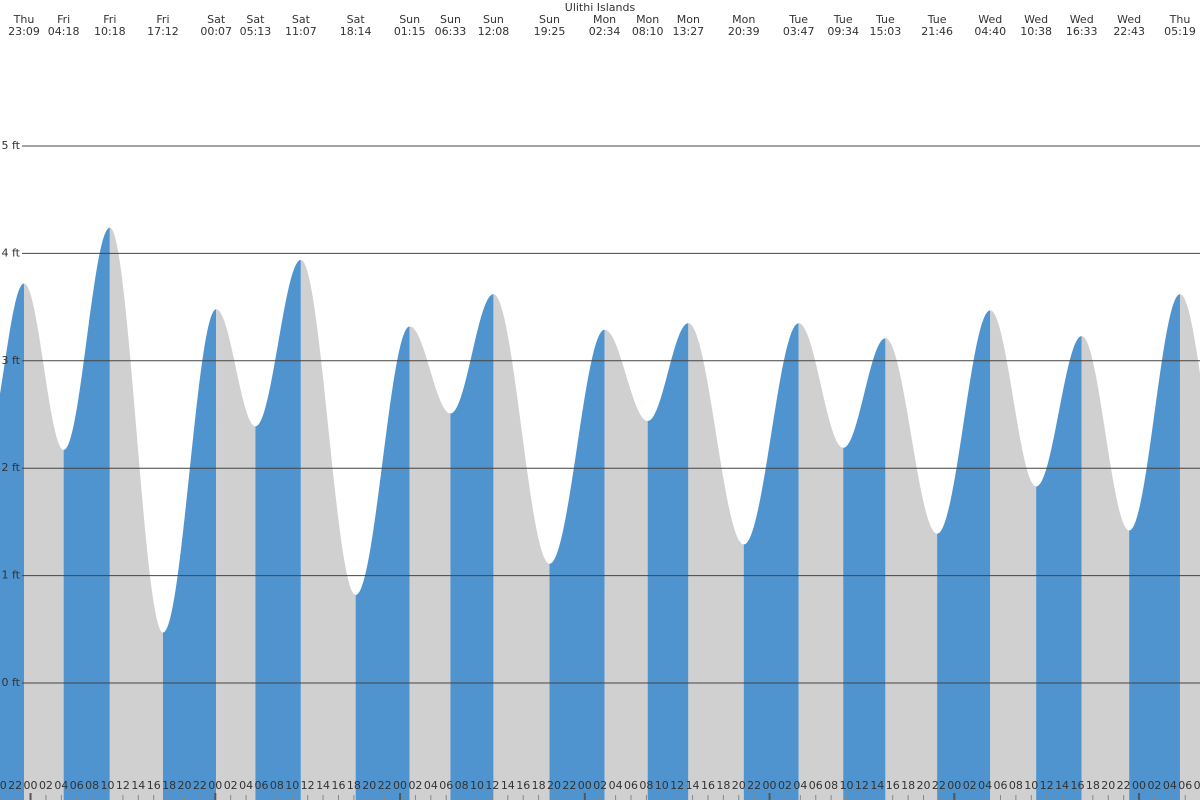 This screenshot has width=1200, height=800. I want to click on y-tick-label: 3 ft, so click(11, 360).